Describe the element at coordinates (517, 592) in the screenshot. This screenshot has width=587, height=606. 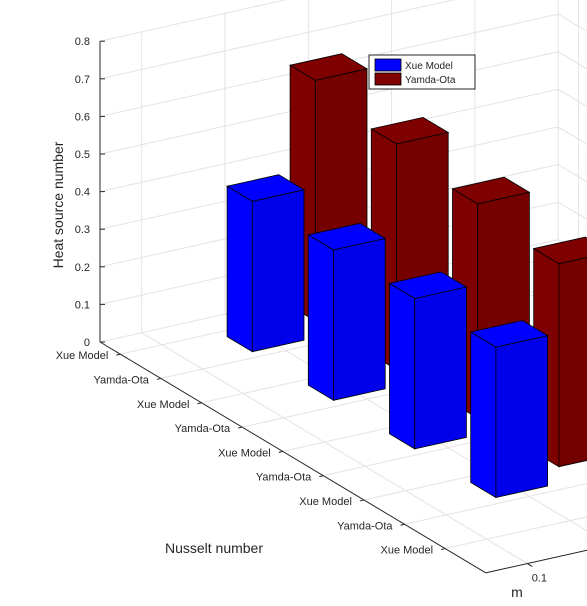
I see `y-axis-label: m` at that location.